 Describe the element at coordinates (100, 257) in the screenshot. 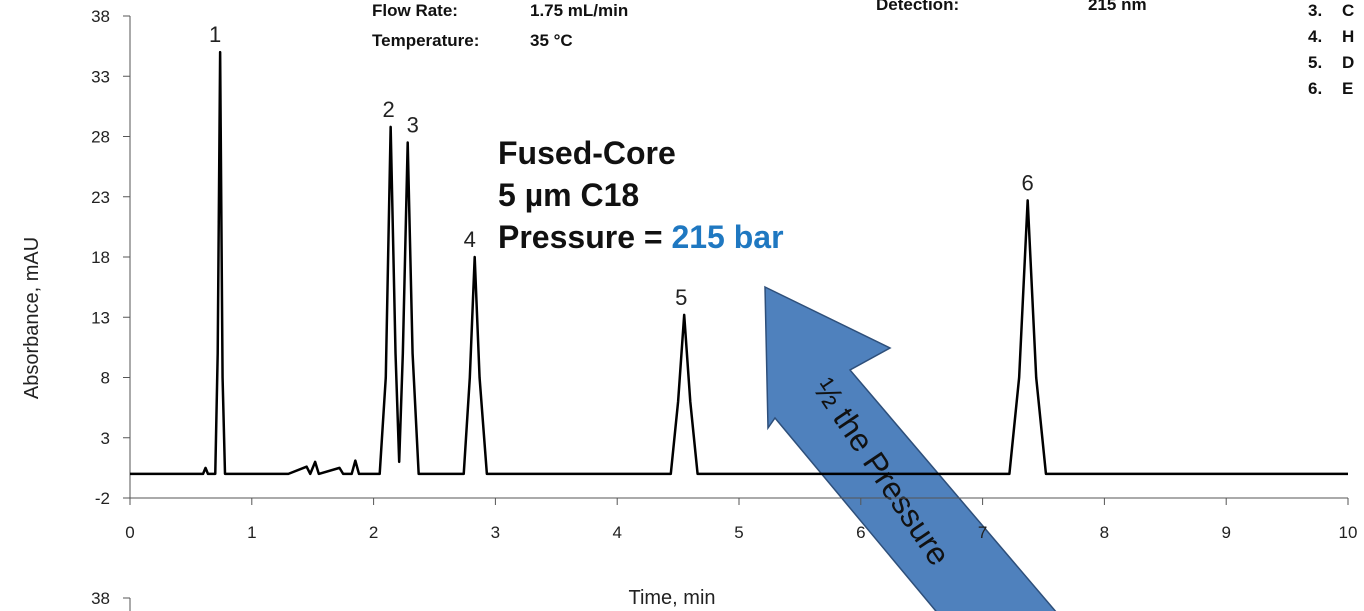

I see `y-tick-label: 18` at that location.